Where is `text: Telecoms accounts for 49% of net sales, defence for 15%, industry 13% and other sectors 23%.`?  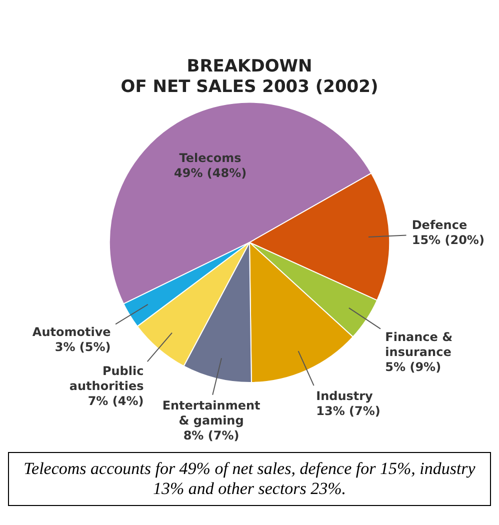 text: Telecoms accounts for 49% of net sales, defence for 15%, industry 13% and other sectors 23%. is located at coordinates (249, 479).